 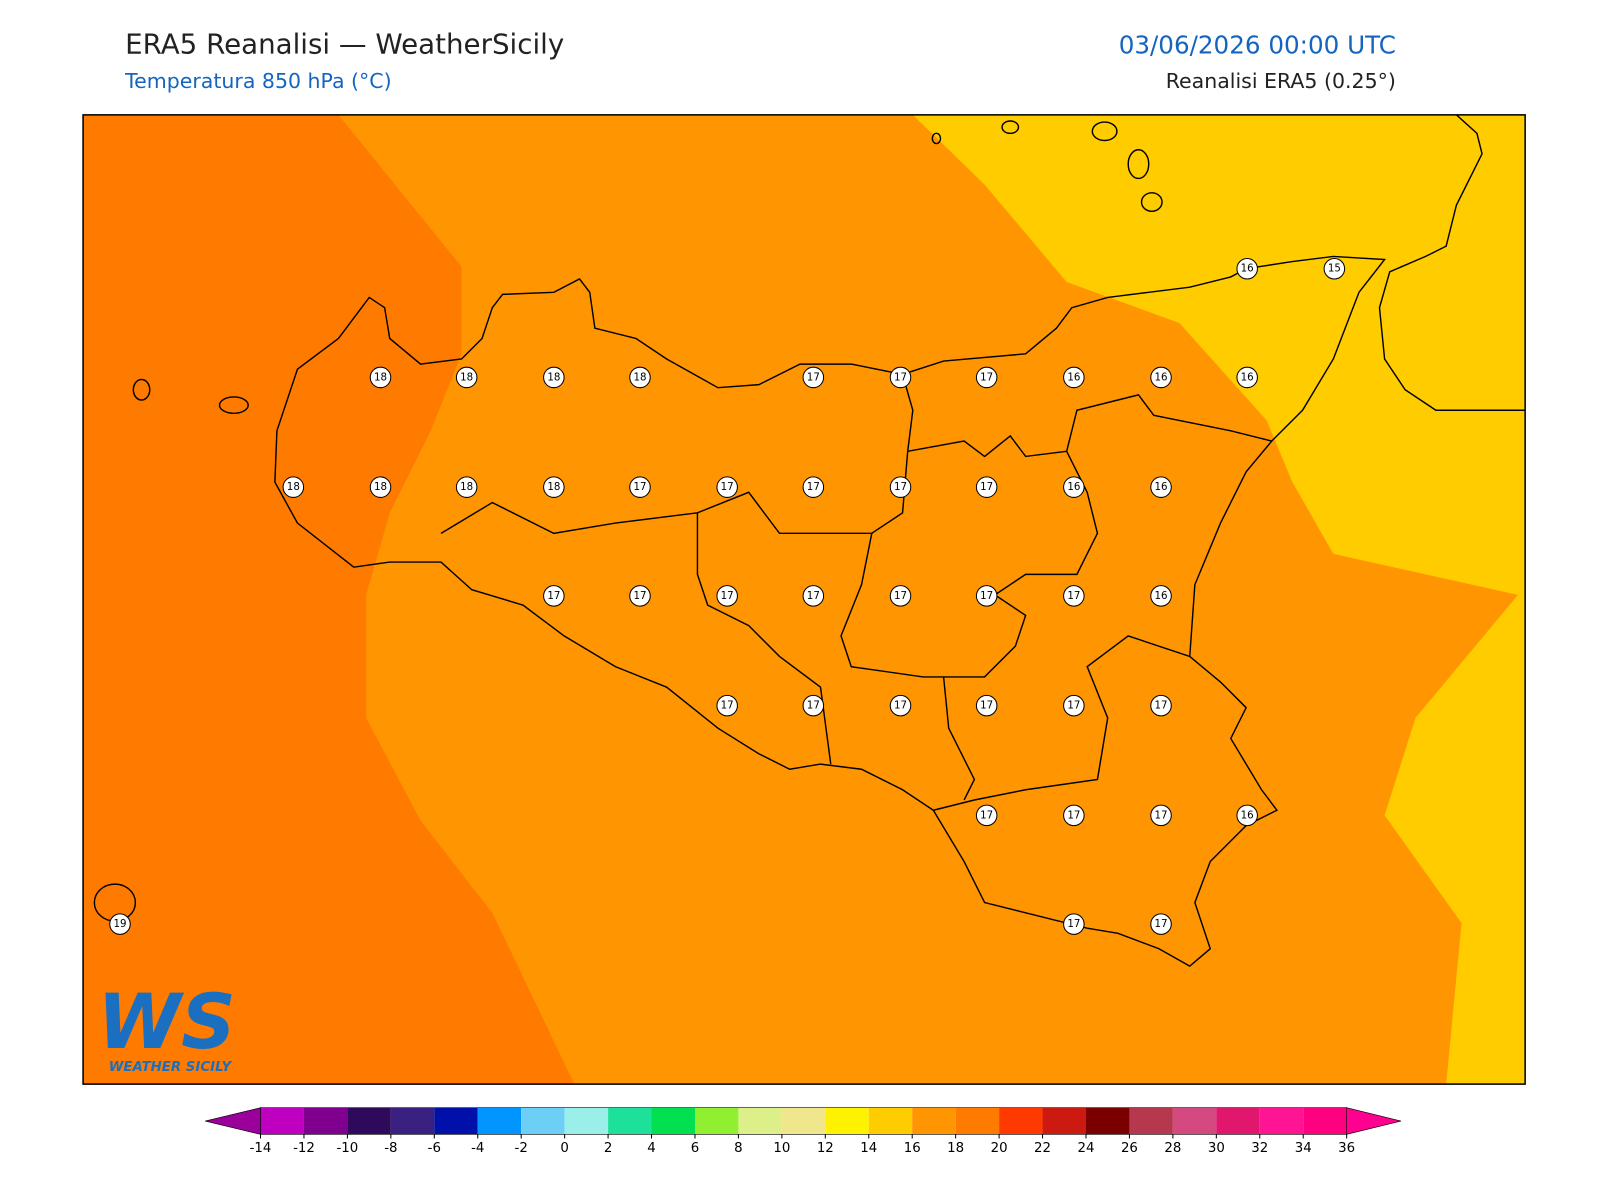 I want to click on colorbar-tick-label: 12, so click(x=825, y=1148).